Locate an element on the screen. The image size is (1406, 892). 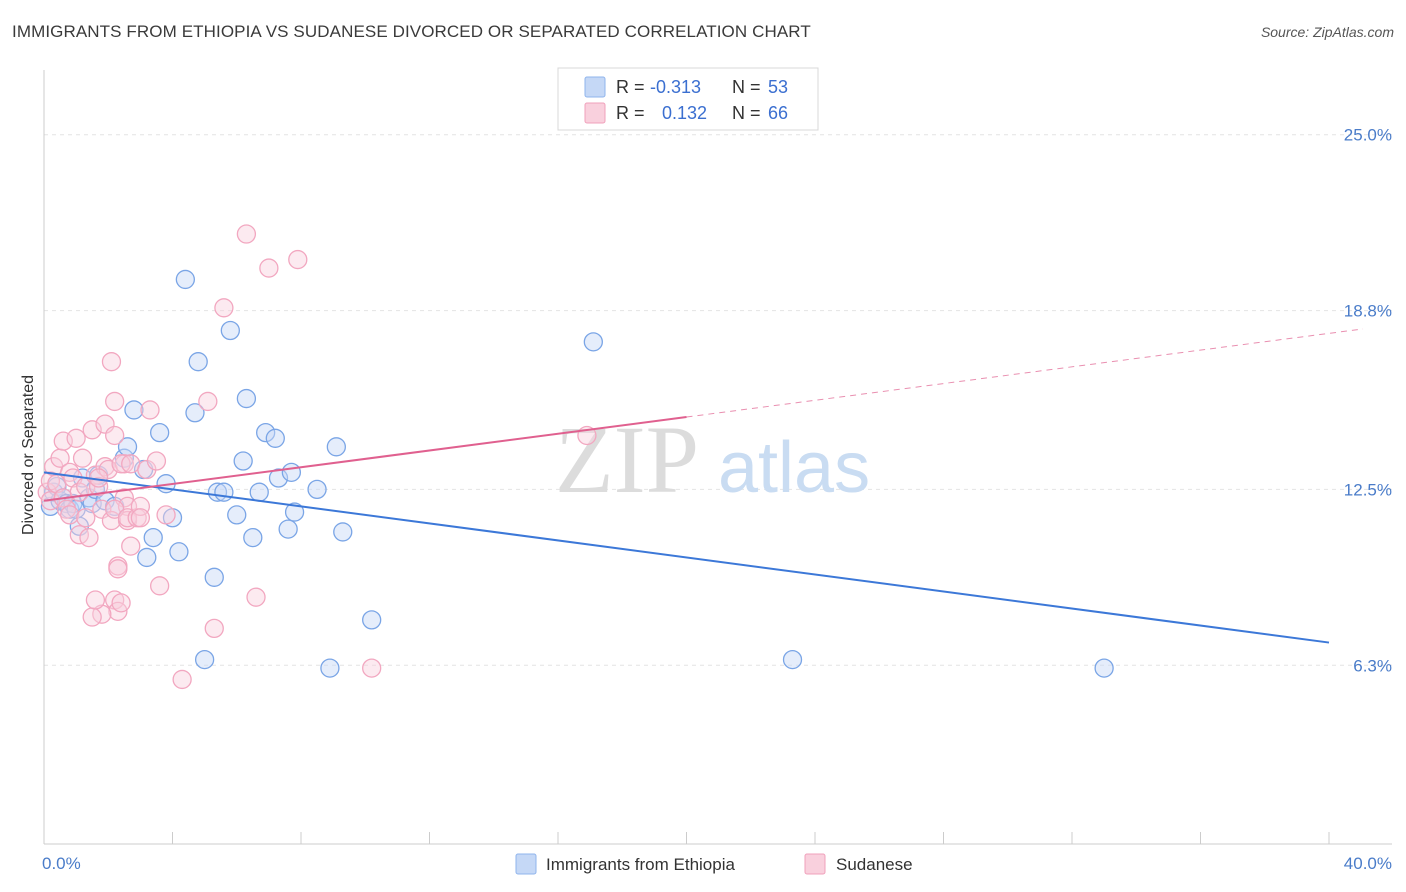
trend-line is located at coordinates (365, 459).